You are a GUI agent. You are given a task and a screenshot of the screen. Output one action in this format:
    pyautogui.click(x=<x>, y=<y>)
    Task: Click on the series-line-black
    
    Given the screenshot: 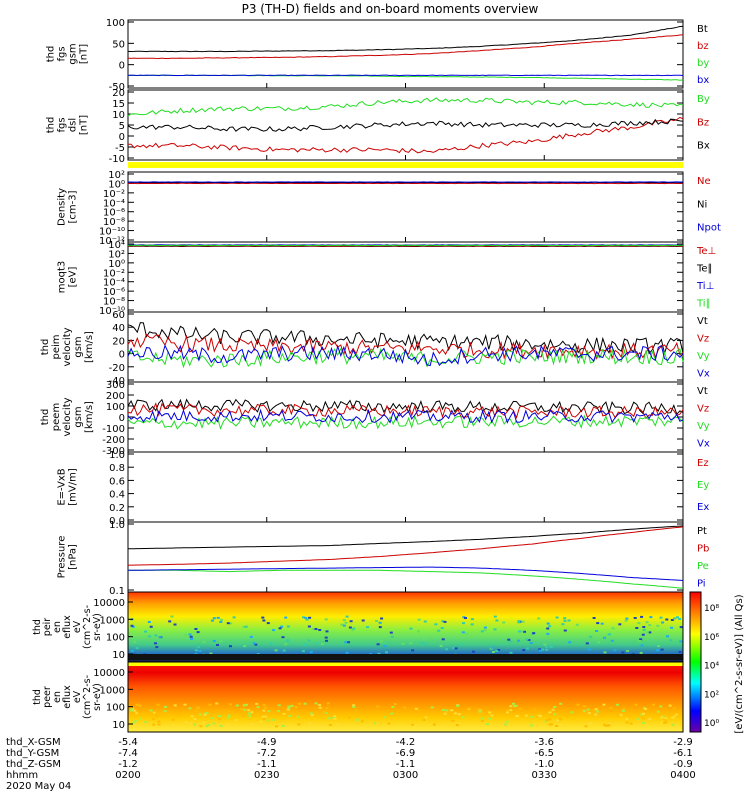 What is the action you would take?
    pyautogui.click(x=405, y=339)
    